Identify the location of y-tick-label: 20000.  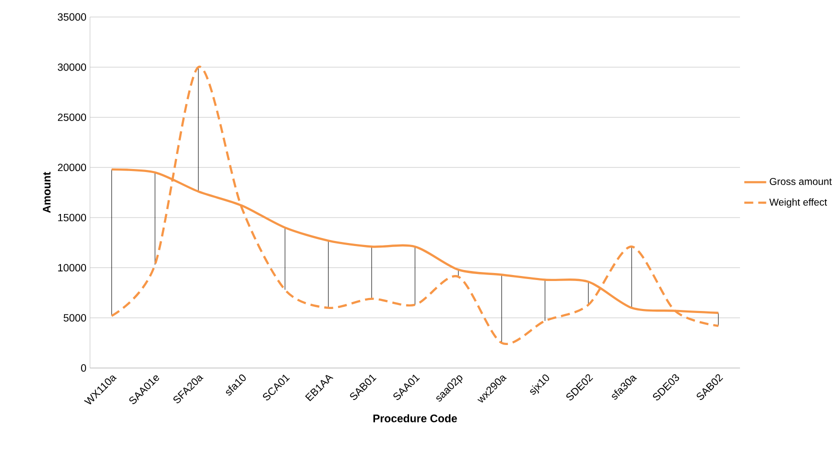
(72, 168).